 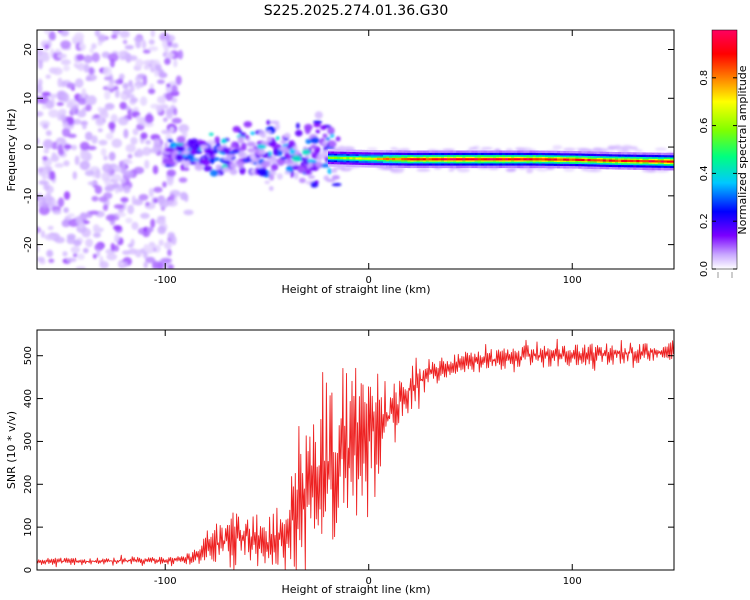 What do you see at coordinates (704, 269) in the screenshot?
I see `colorbar-tick-label: 0.0` at bounding box center [704, 269].